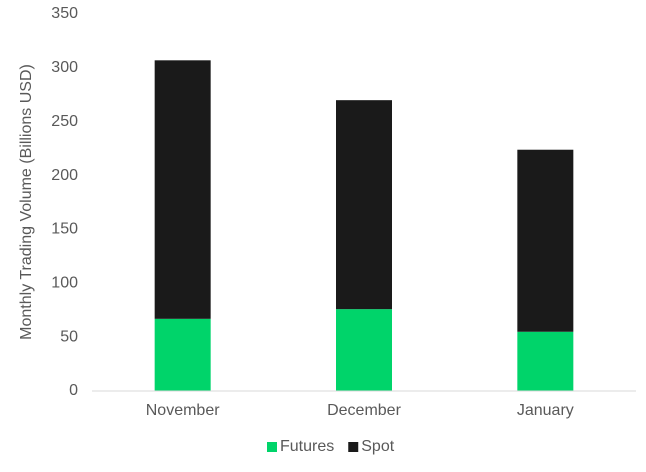 This screenshot has height=472, width=646. Describe the element at coordinates (64, 67) in the screenshot. I see `y-tick-label: 300` at that location.